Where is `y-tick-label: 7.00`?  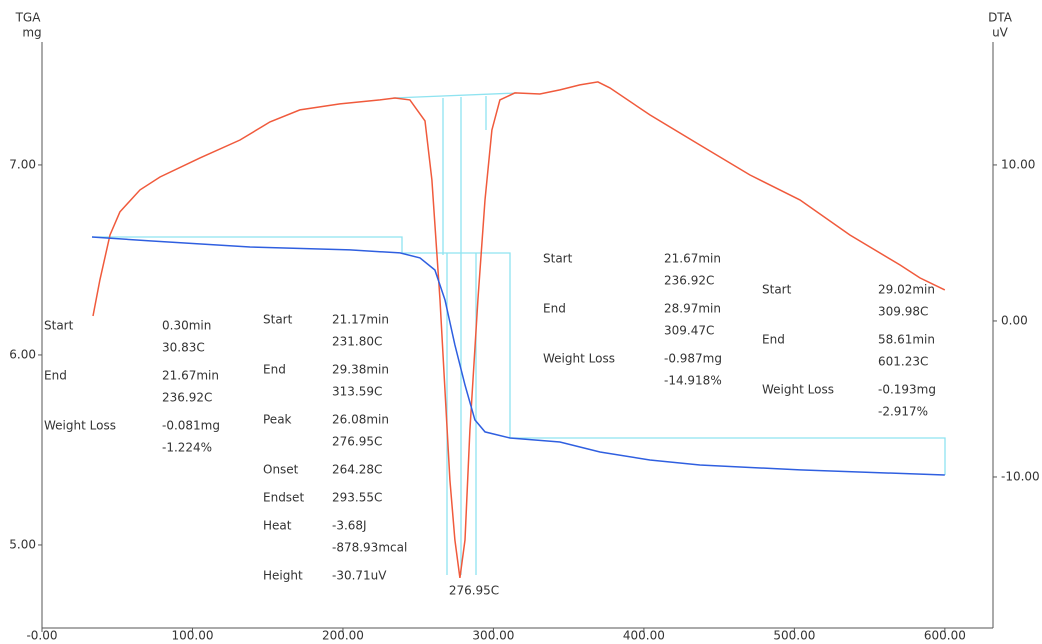 y-tick-label: 7.00 is located at coordinates (22, 164).